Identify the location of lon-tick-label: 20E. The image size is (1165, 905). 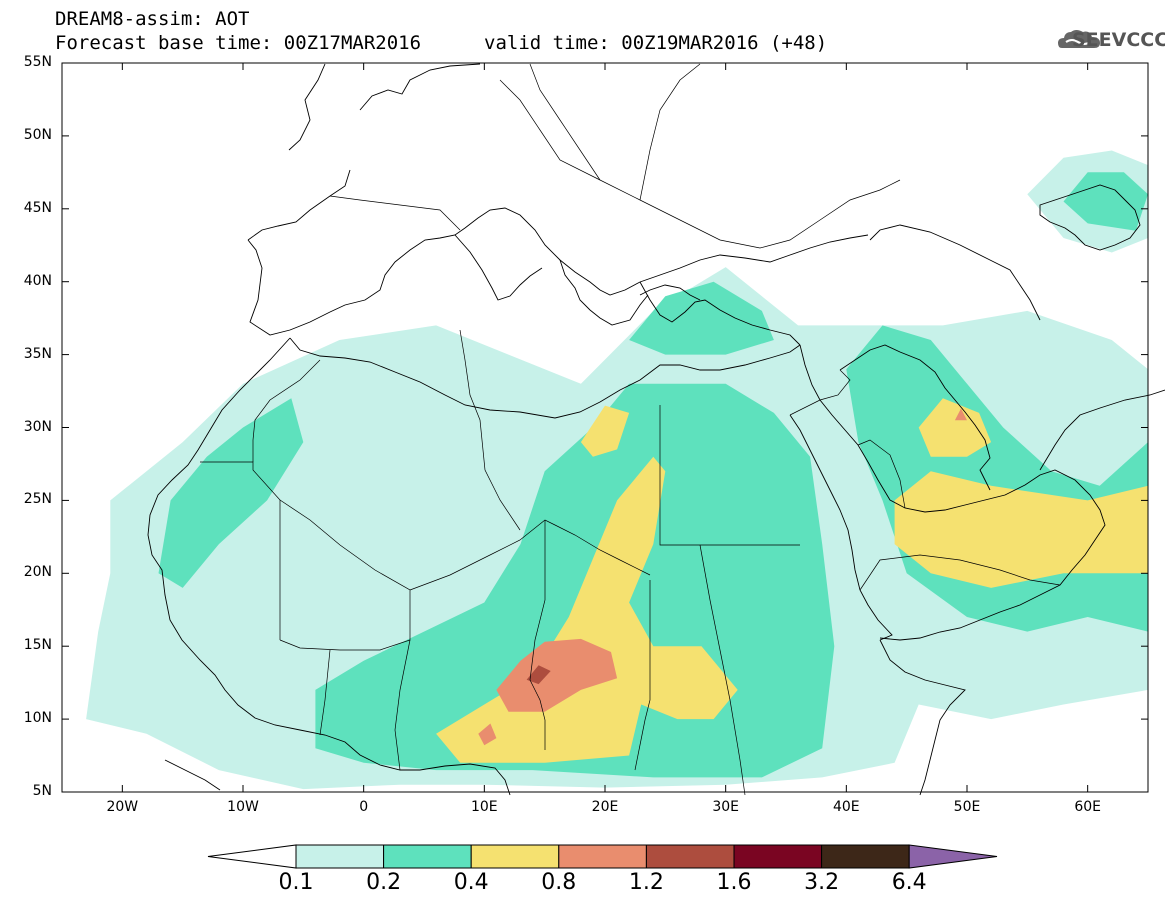
(605, 807).